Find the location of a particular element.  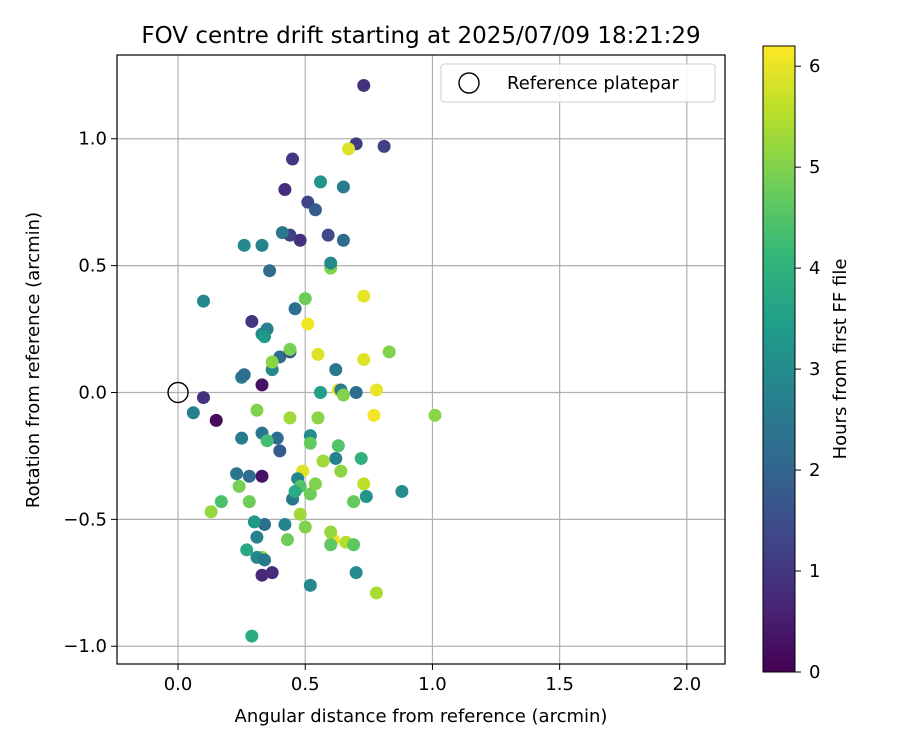

legend-box is located at coordinates (578, 83).